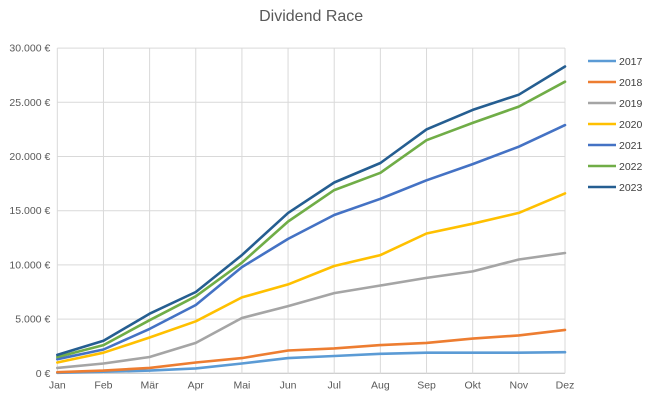 The width and height of the screenshot is (659, 404). I want to click on y-axis-tick-label: 20.000 €, so click(29, 157).